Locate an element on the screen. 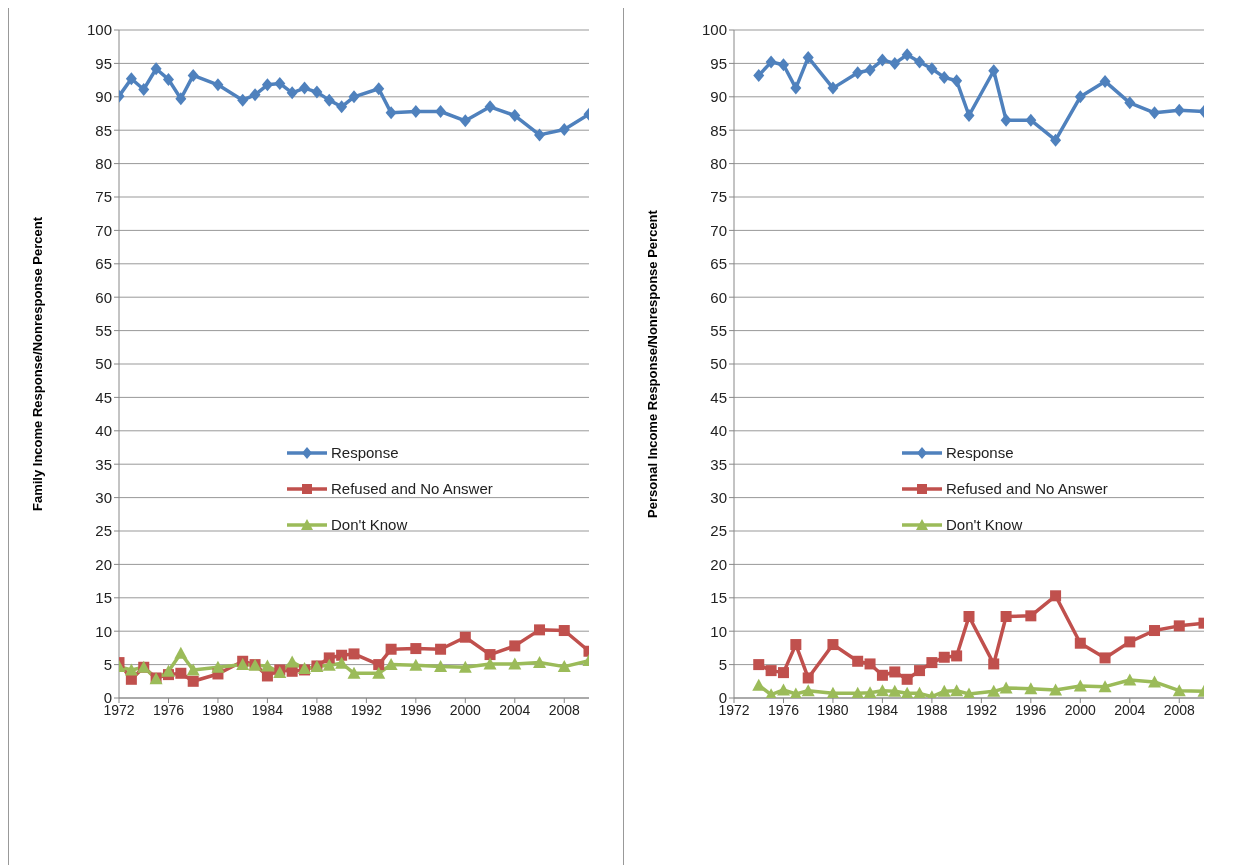 Image resolution: width=1251 pixels, height=865 pixels. legend-label: Don't Know is located at coordinates (984, 524).